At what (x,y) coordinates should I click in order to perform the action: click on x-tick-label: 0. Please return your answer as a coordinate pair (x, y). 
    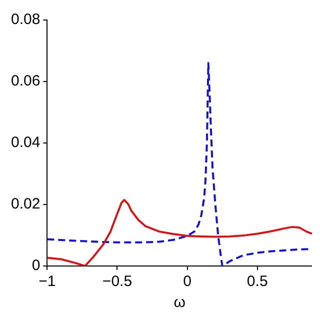
    Looking at the image, I should click on (187, 281).